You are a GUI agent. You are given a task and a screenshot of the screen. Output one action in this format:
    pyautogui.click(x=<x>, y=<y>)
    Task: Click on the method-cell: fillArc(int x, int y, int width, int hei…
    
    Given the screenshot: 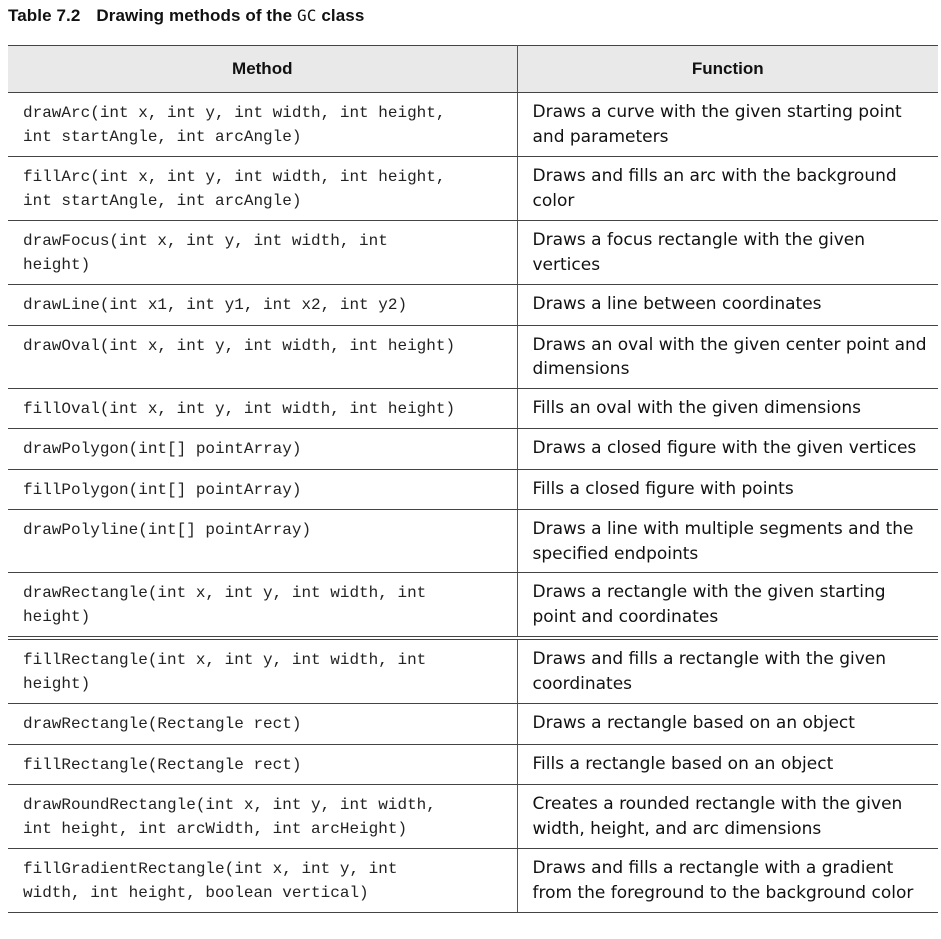 What is the action you would take?
    pyautogui.click(x=263, y=188)
    